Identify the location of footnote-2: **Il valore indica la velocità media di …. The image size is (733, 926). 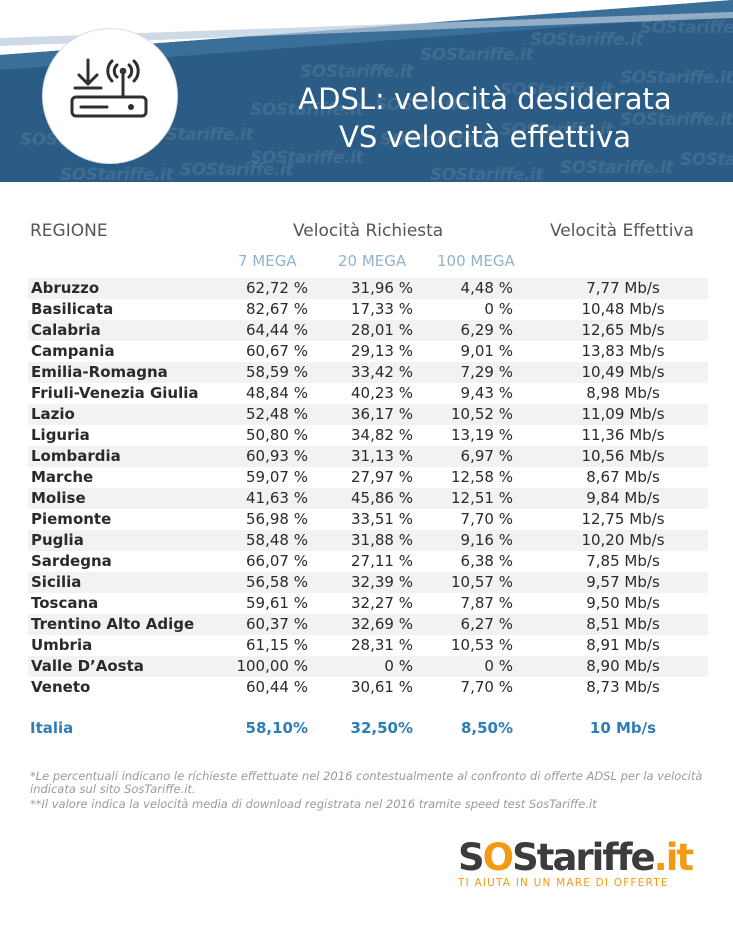
(313, 804).